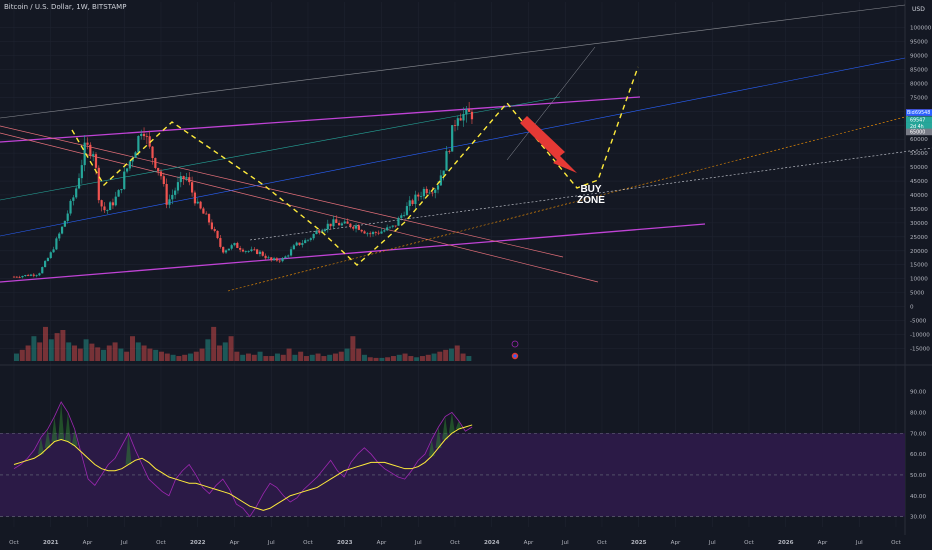  I want to click on chart-title: Bitcoin / U.S. Dollar, 1W, BITSTAMP, so click(65, 7).